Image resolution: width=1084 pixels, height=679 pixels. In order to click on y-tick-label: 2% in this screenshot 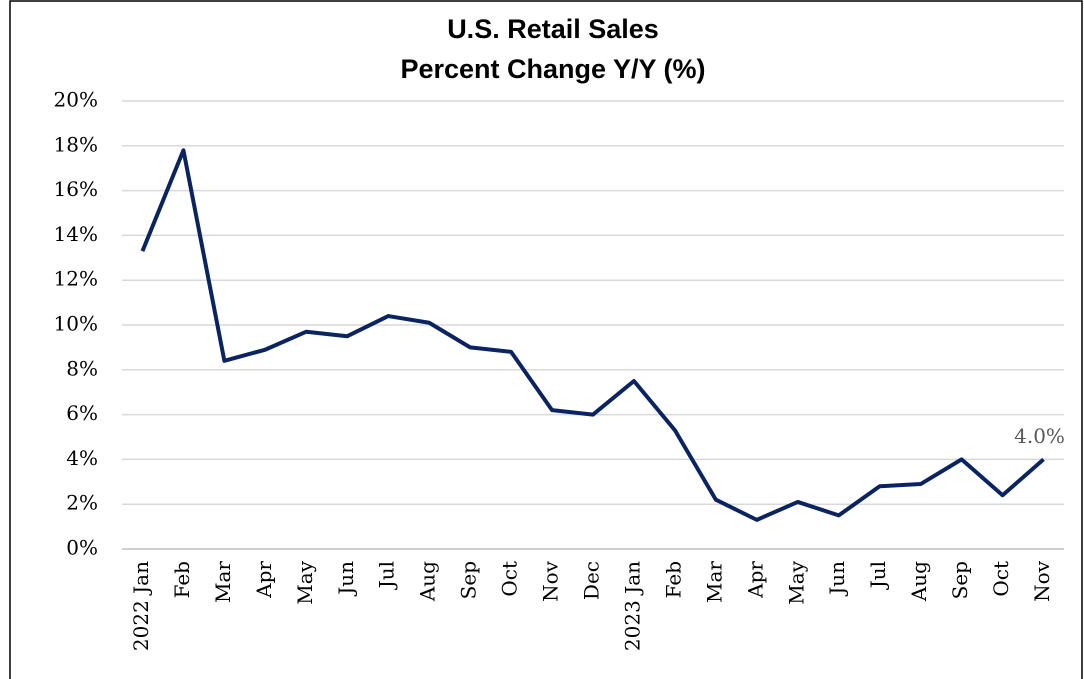, I will do `click(82, 503)`.